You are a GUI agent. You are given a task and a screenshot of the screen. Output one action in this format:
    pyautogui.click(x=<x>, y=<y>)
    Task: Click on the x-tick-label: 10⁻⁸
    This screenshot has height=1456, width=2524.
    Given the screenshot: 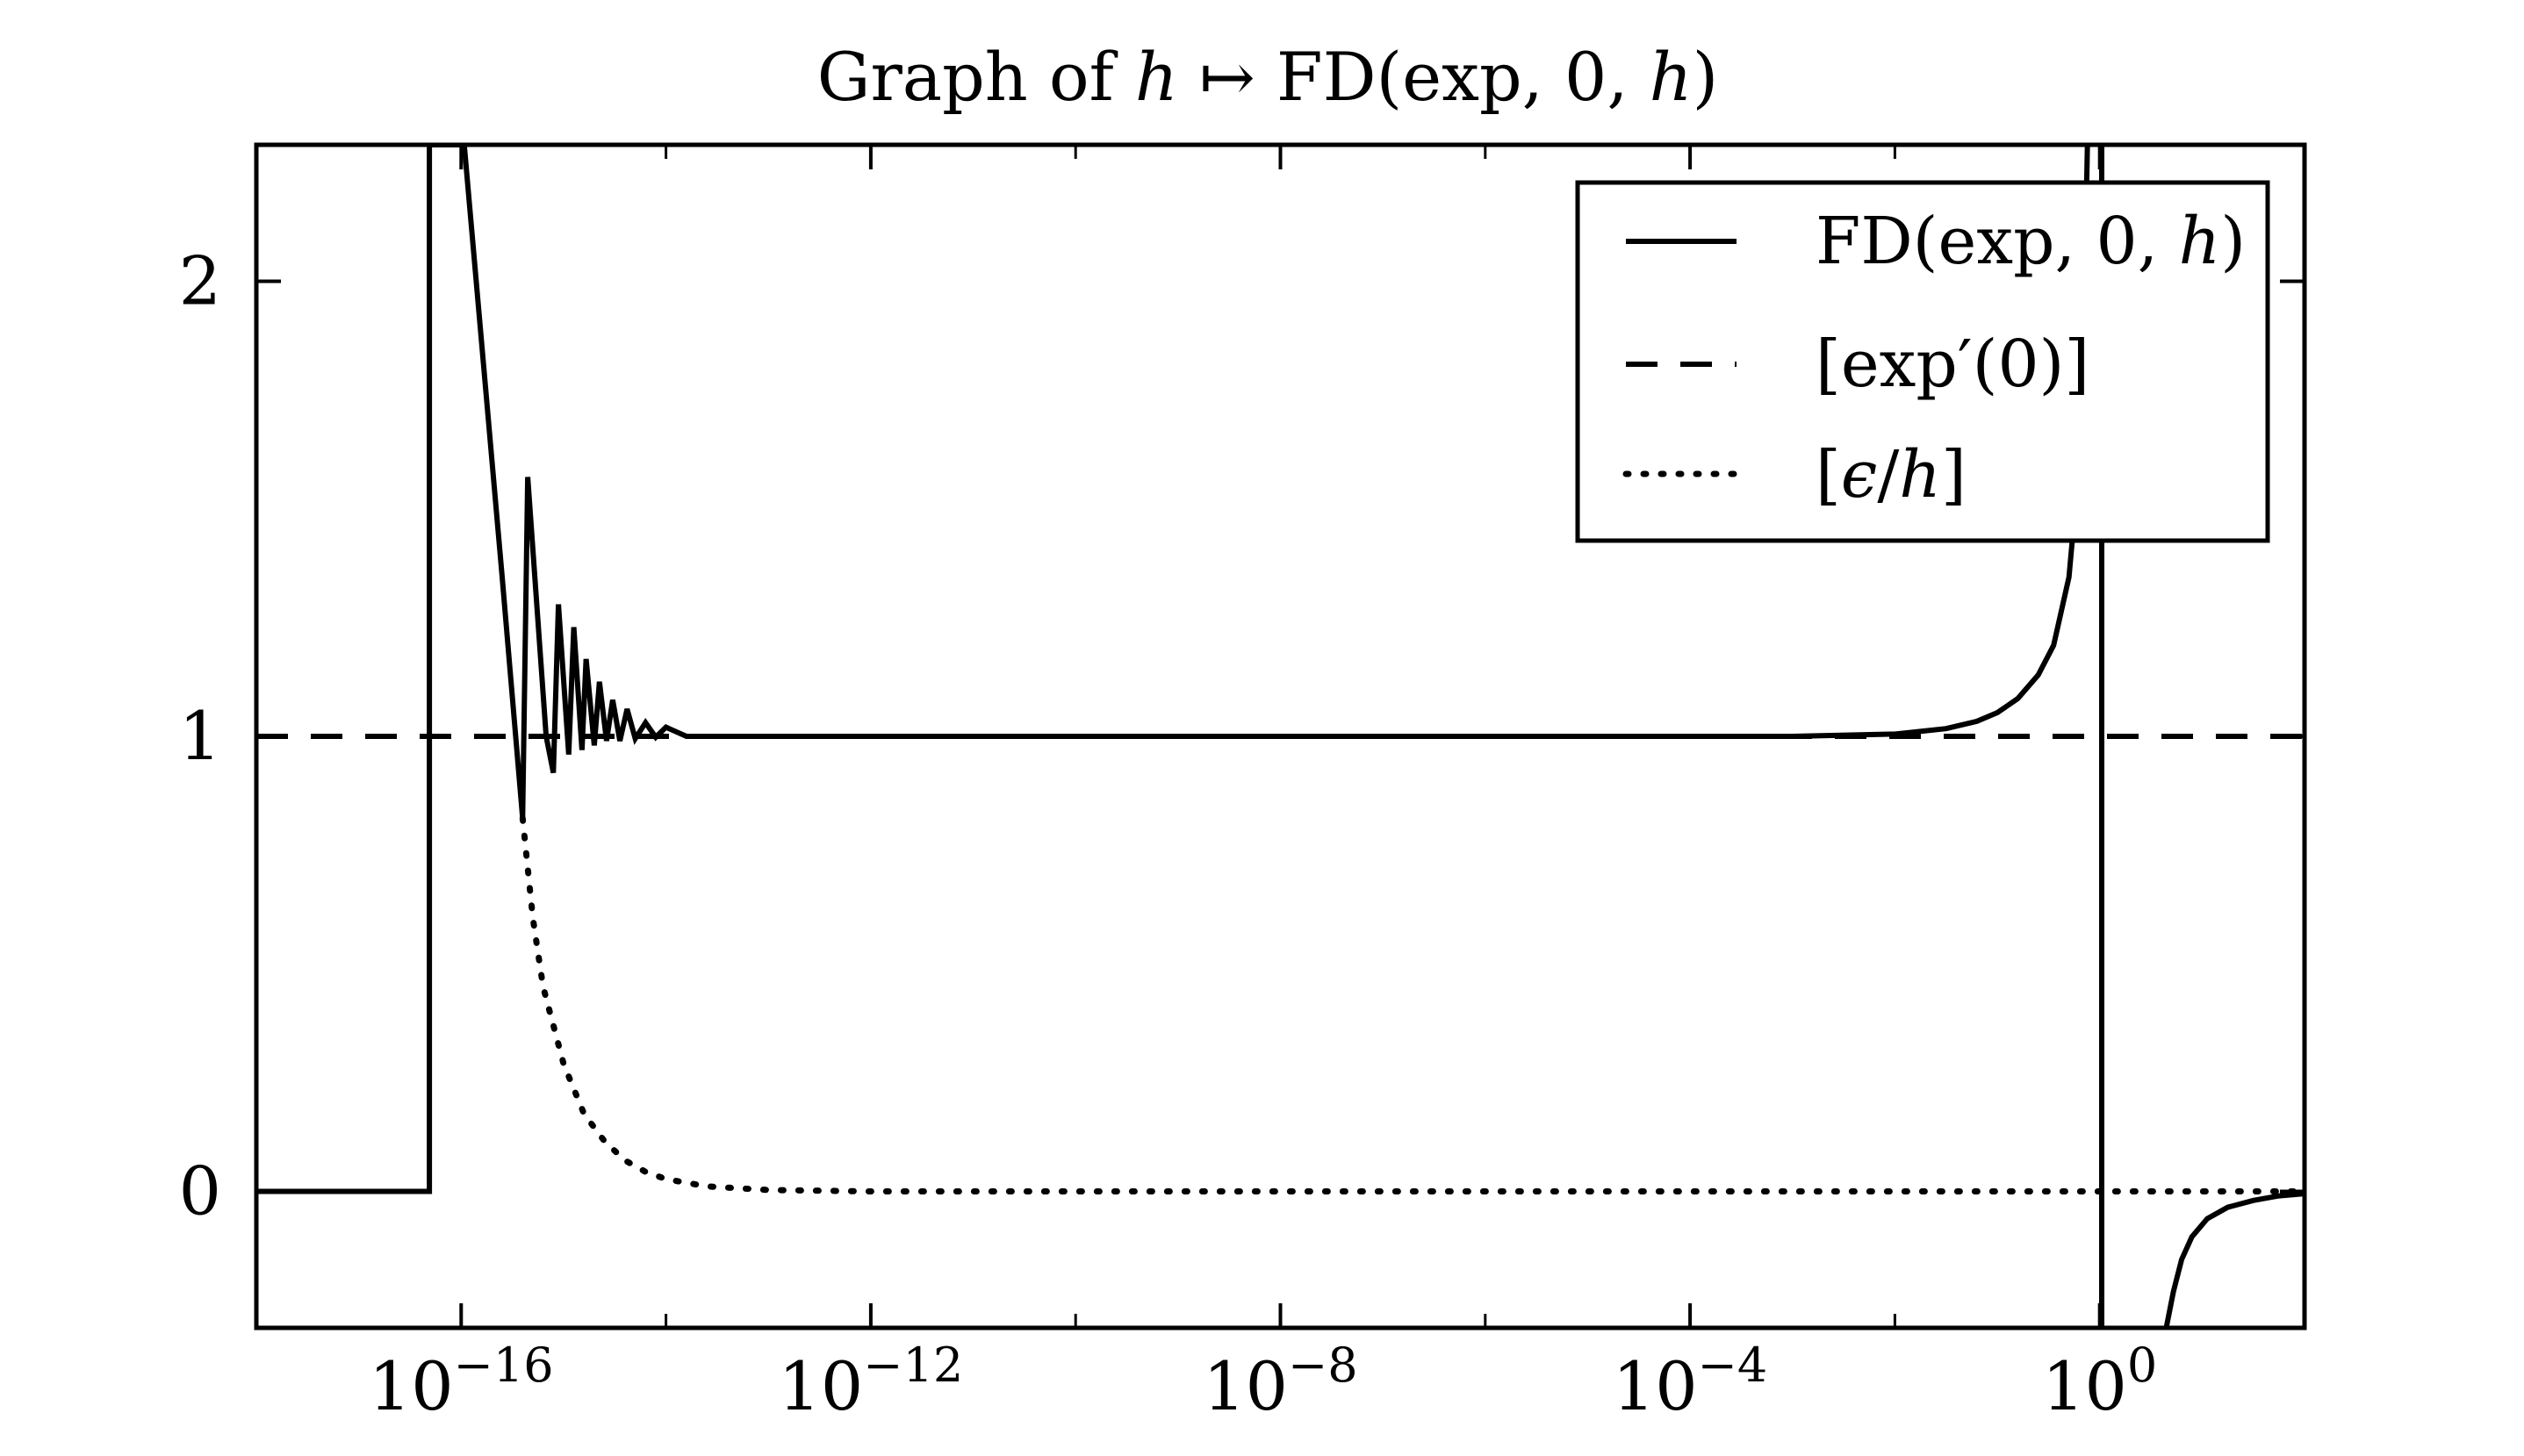 What is the action you would take?
    pyautogui.click(x=1280, y=1381)
    